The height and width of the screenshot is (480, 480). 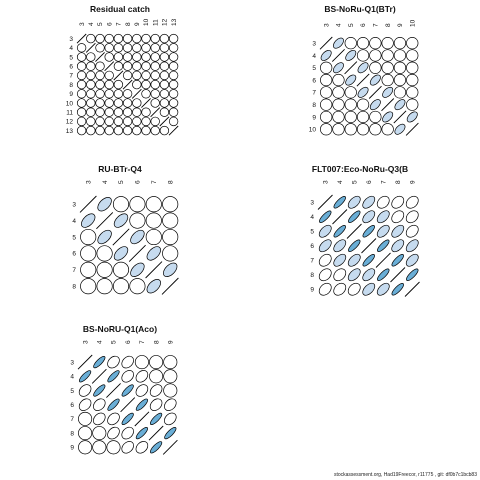 What do you see at coordinates (312, 232) in the screenshot?
I see `row-tick-label: 5` at bounding box center [312, 232].